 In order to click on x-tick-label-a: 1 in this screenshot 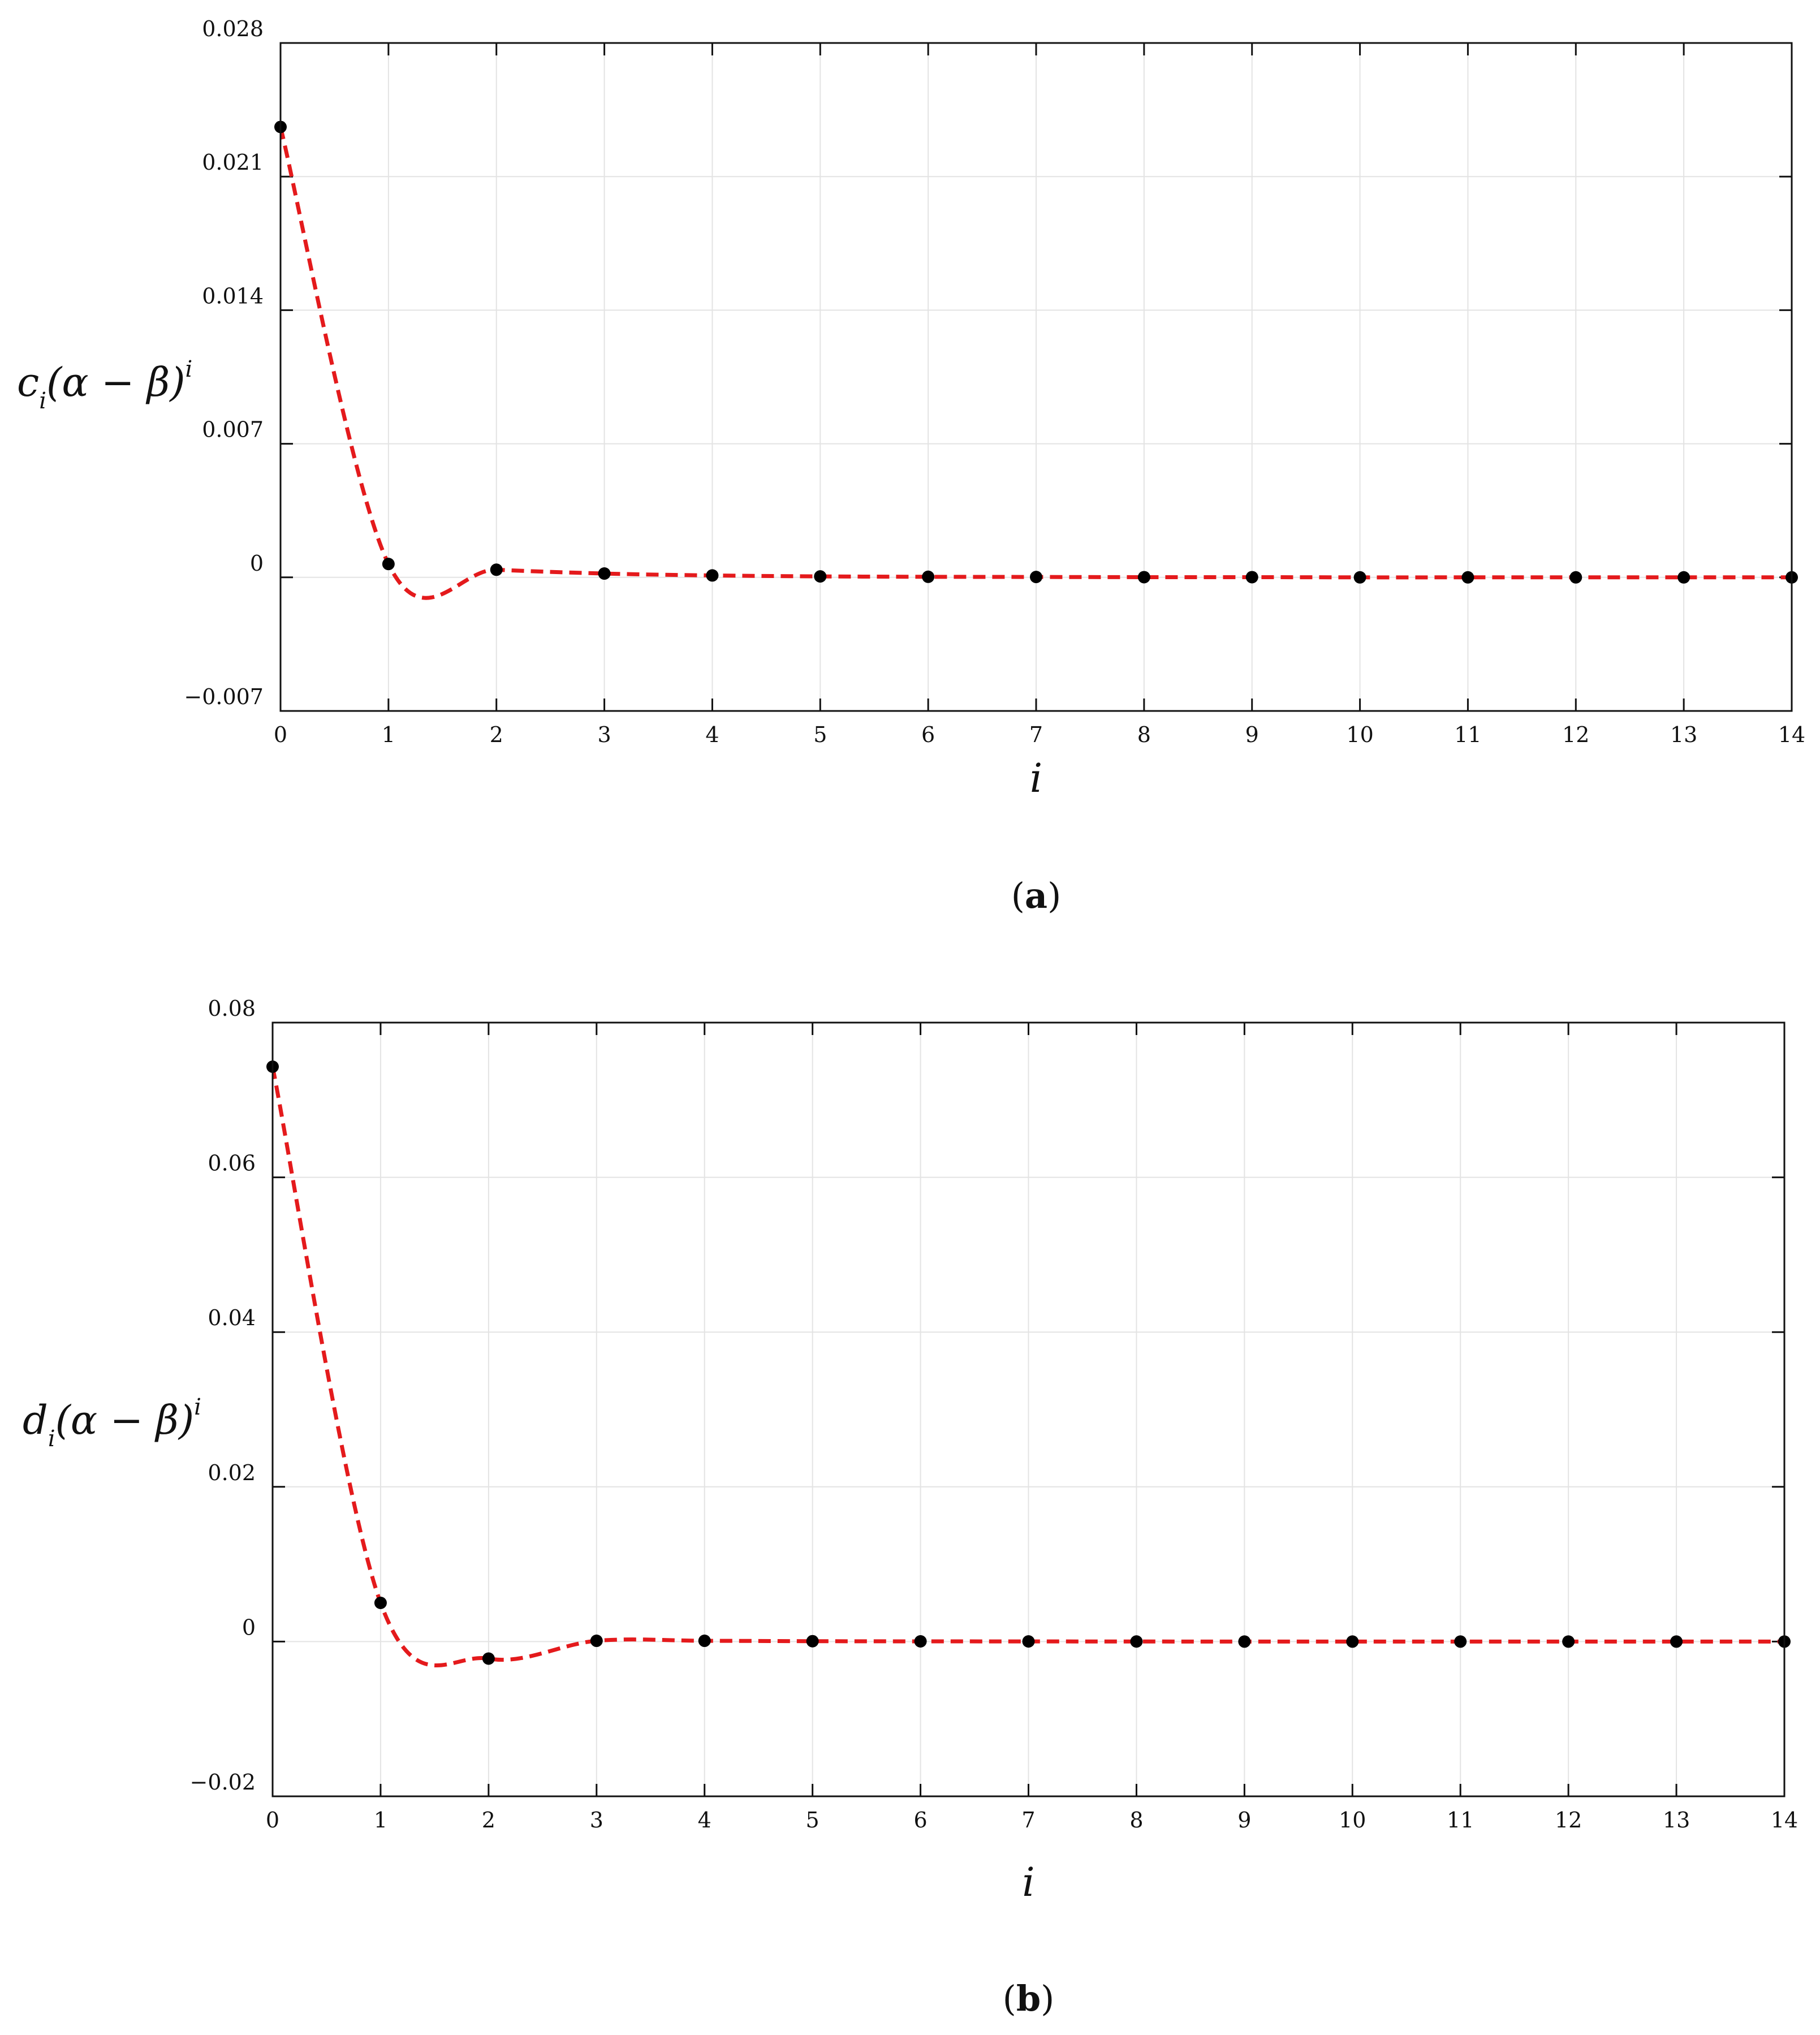, I will do `click(388, 734)`.